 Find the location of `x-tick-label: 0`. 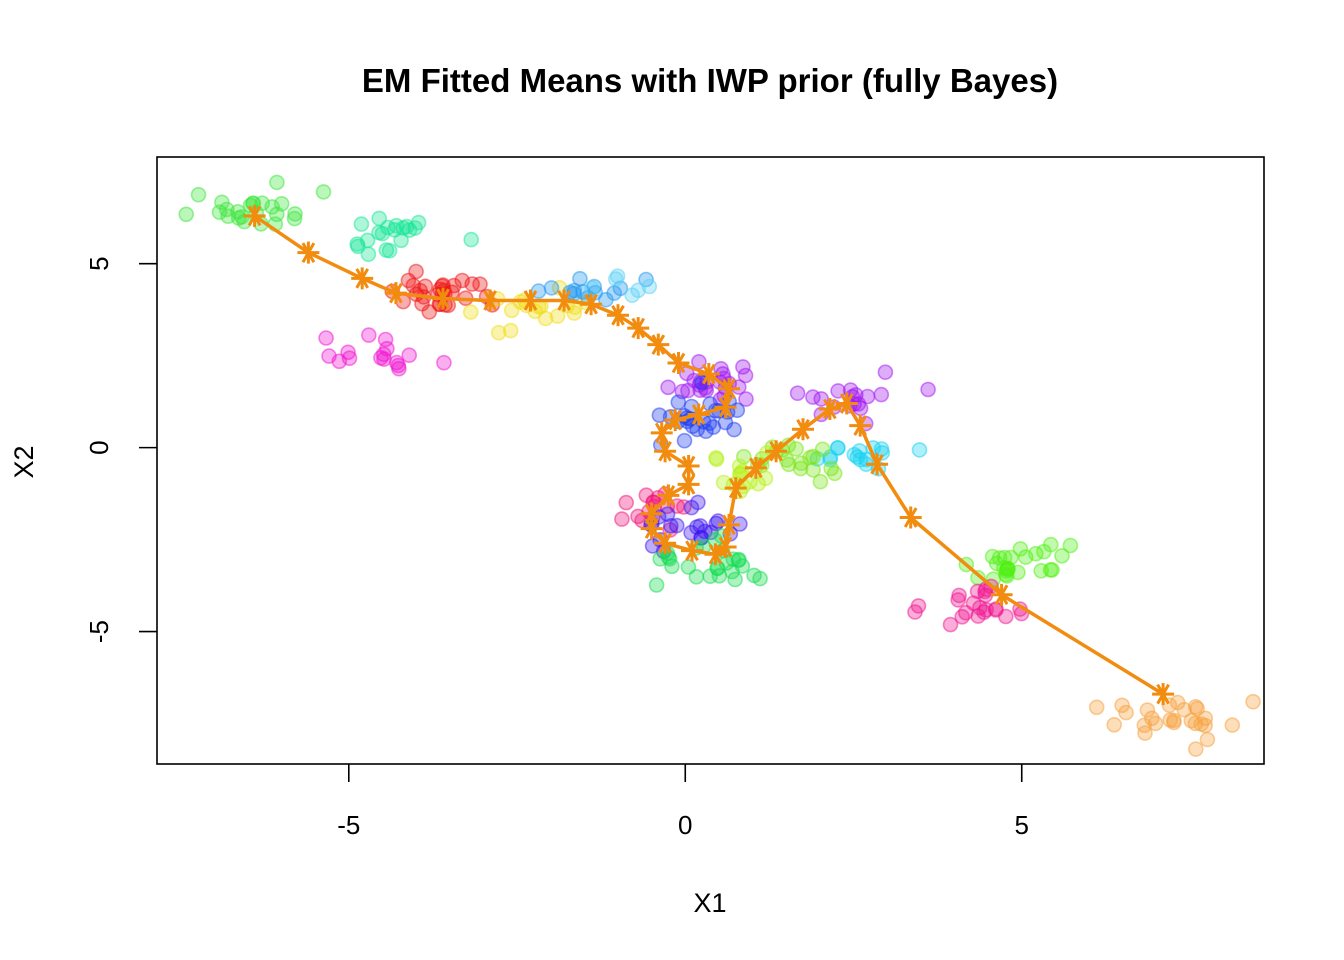

x-tick-label: 0 is located at coordinates (685, 825).